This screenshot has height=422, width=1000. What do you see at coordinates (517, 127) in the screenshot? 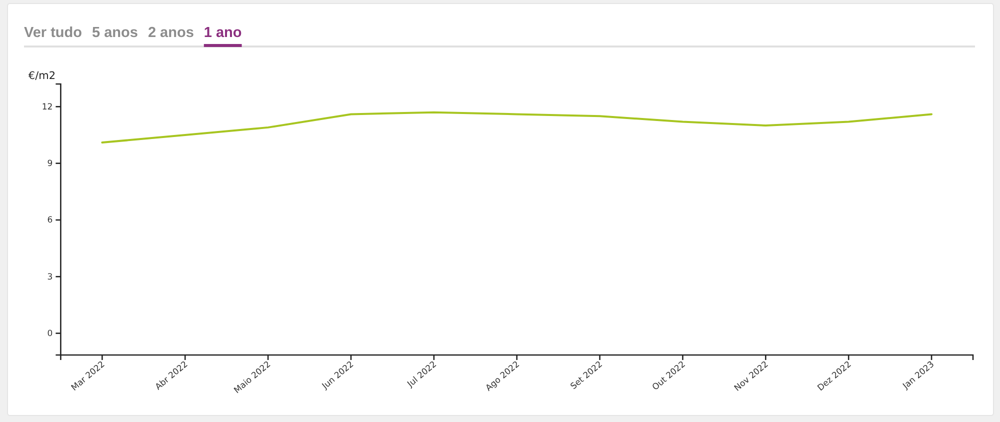
I see `line-series` at bounding box center [517, 127].